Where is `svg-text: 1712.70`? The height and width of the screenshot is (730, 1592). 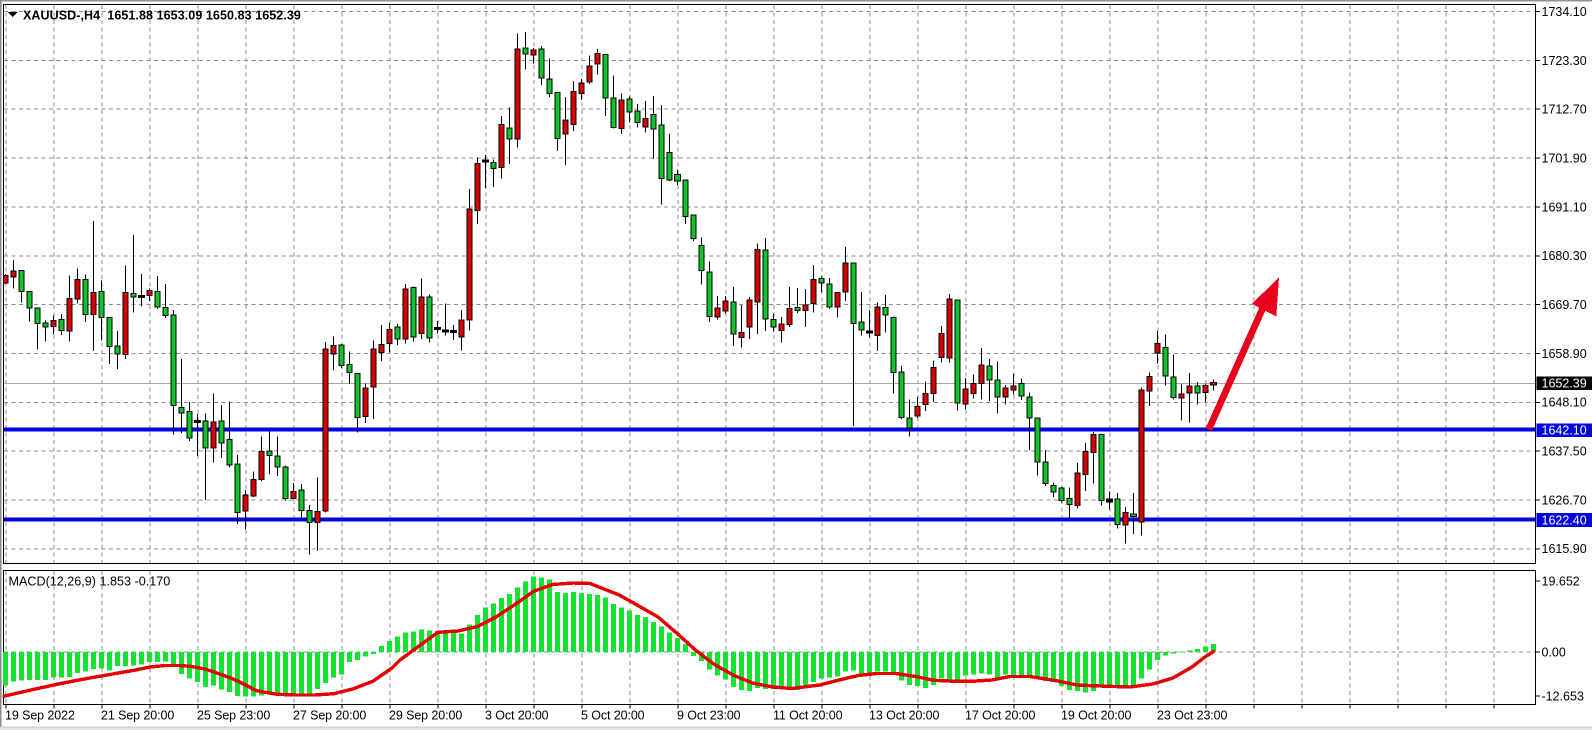
svg-text: 1712.70 is located at coordinates (1564, 110).